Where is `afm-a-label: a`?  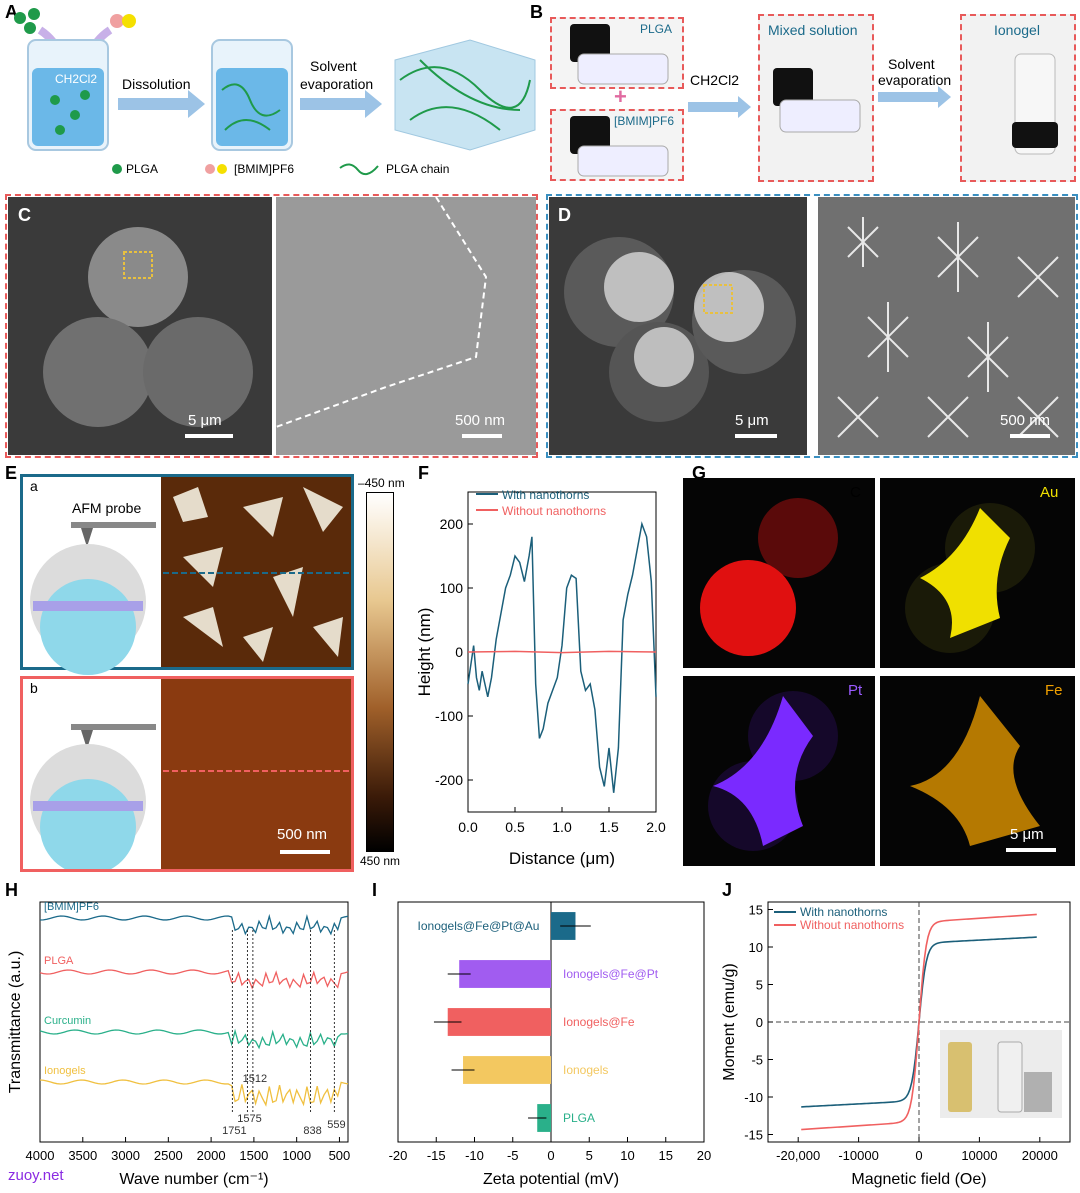
afm-a-label: a is located at coordinates (34, 486).